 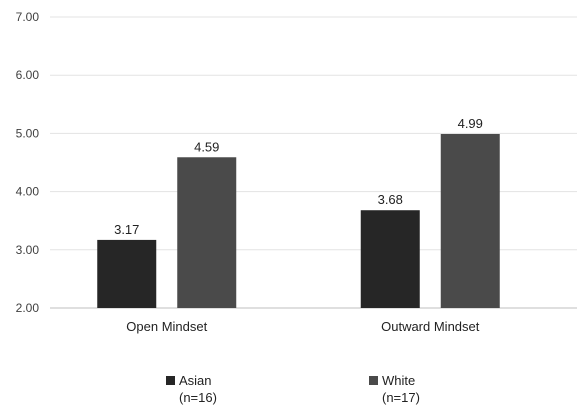 I want to click on legend-label-white: White, so click(x=399, y=380).